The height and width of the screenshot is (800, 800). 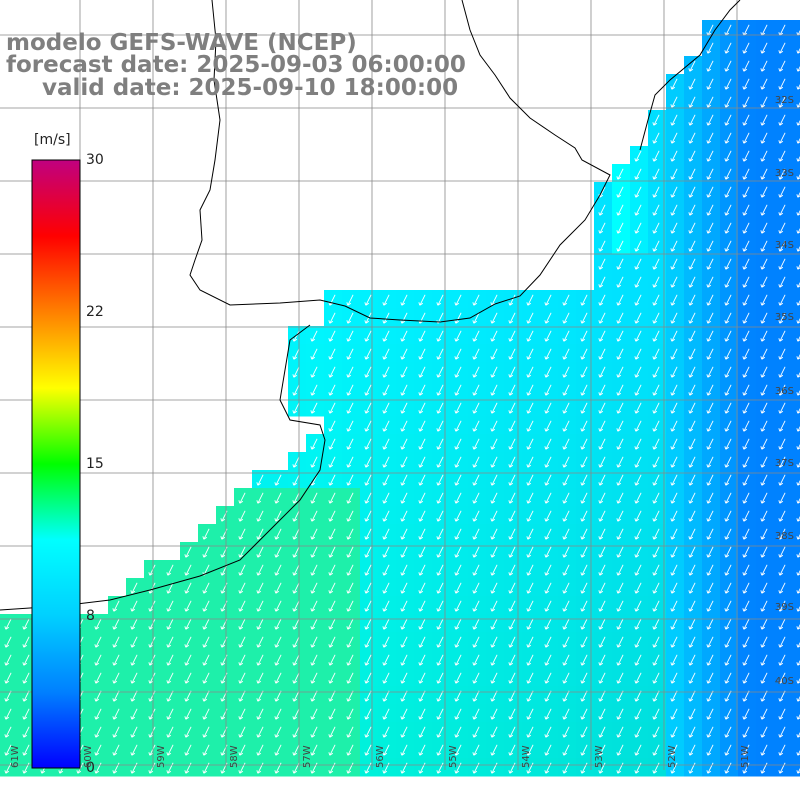 What do you see at coordinates (90, 768) in the screenshot?
I see `colorbar-tick-label: 0` at bounding box center [90, 768].